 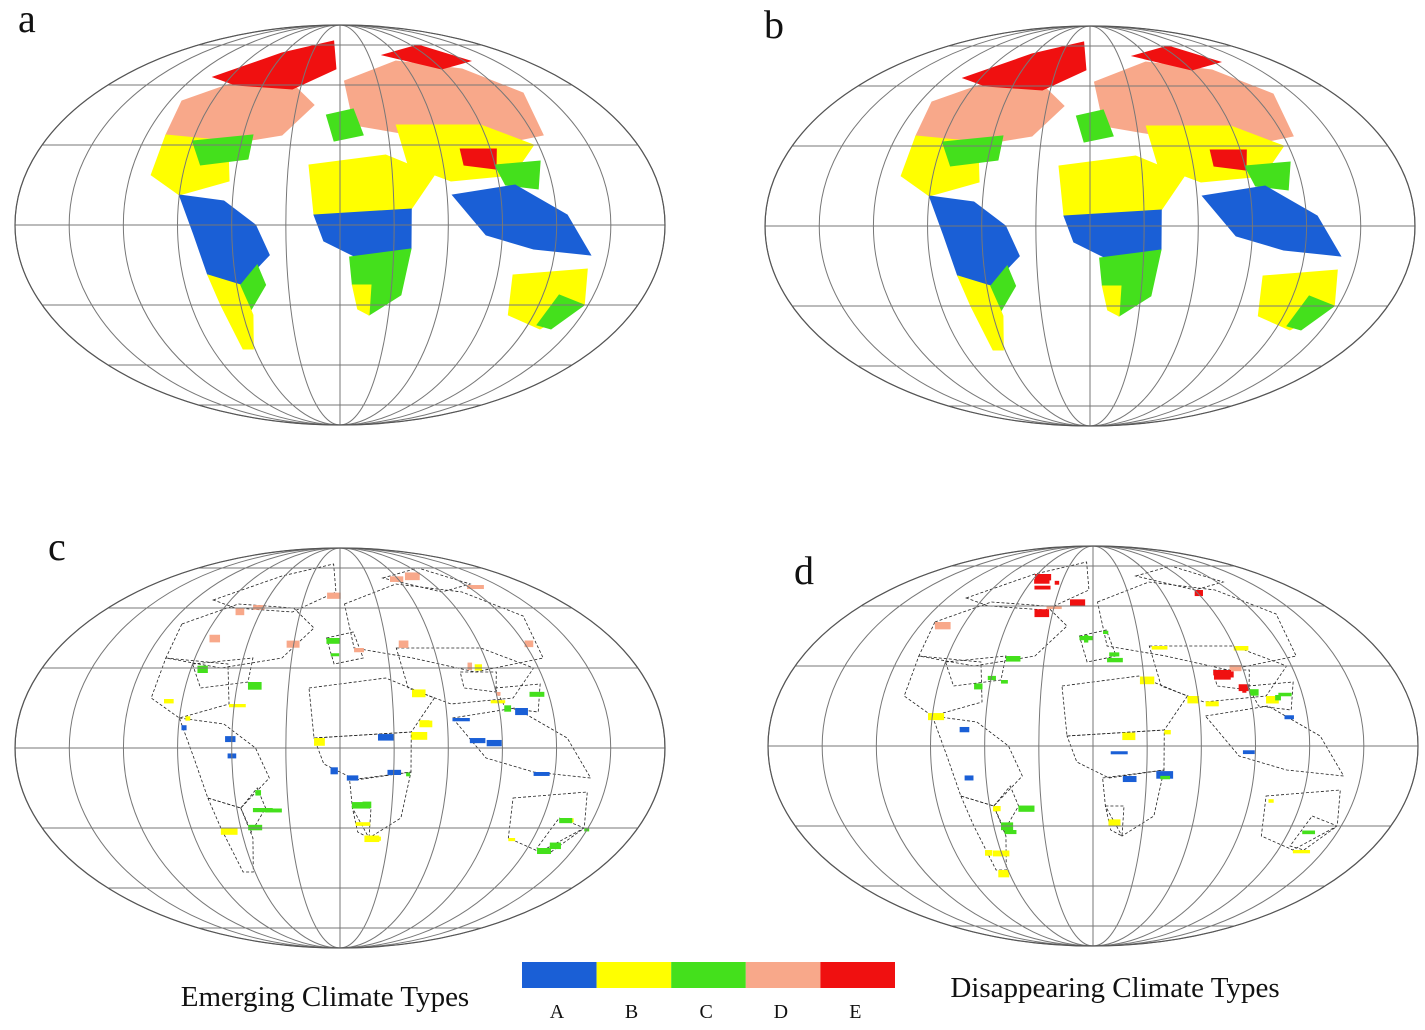 I want to click on panel-label: c, so click(x=57, y=546).